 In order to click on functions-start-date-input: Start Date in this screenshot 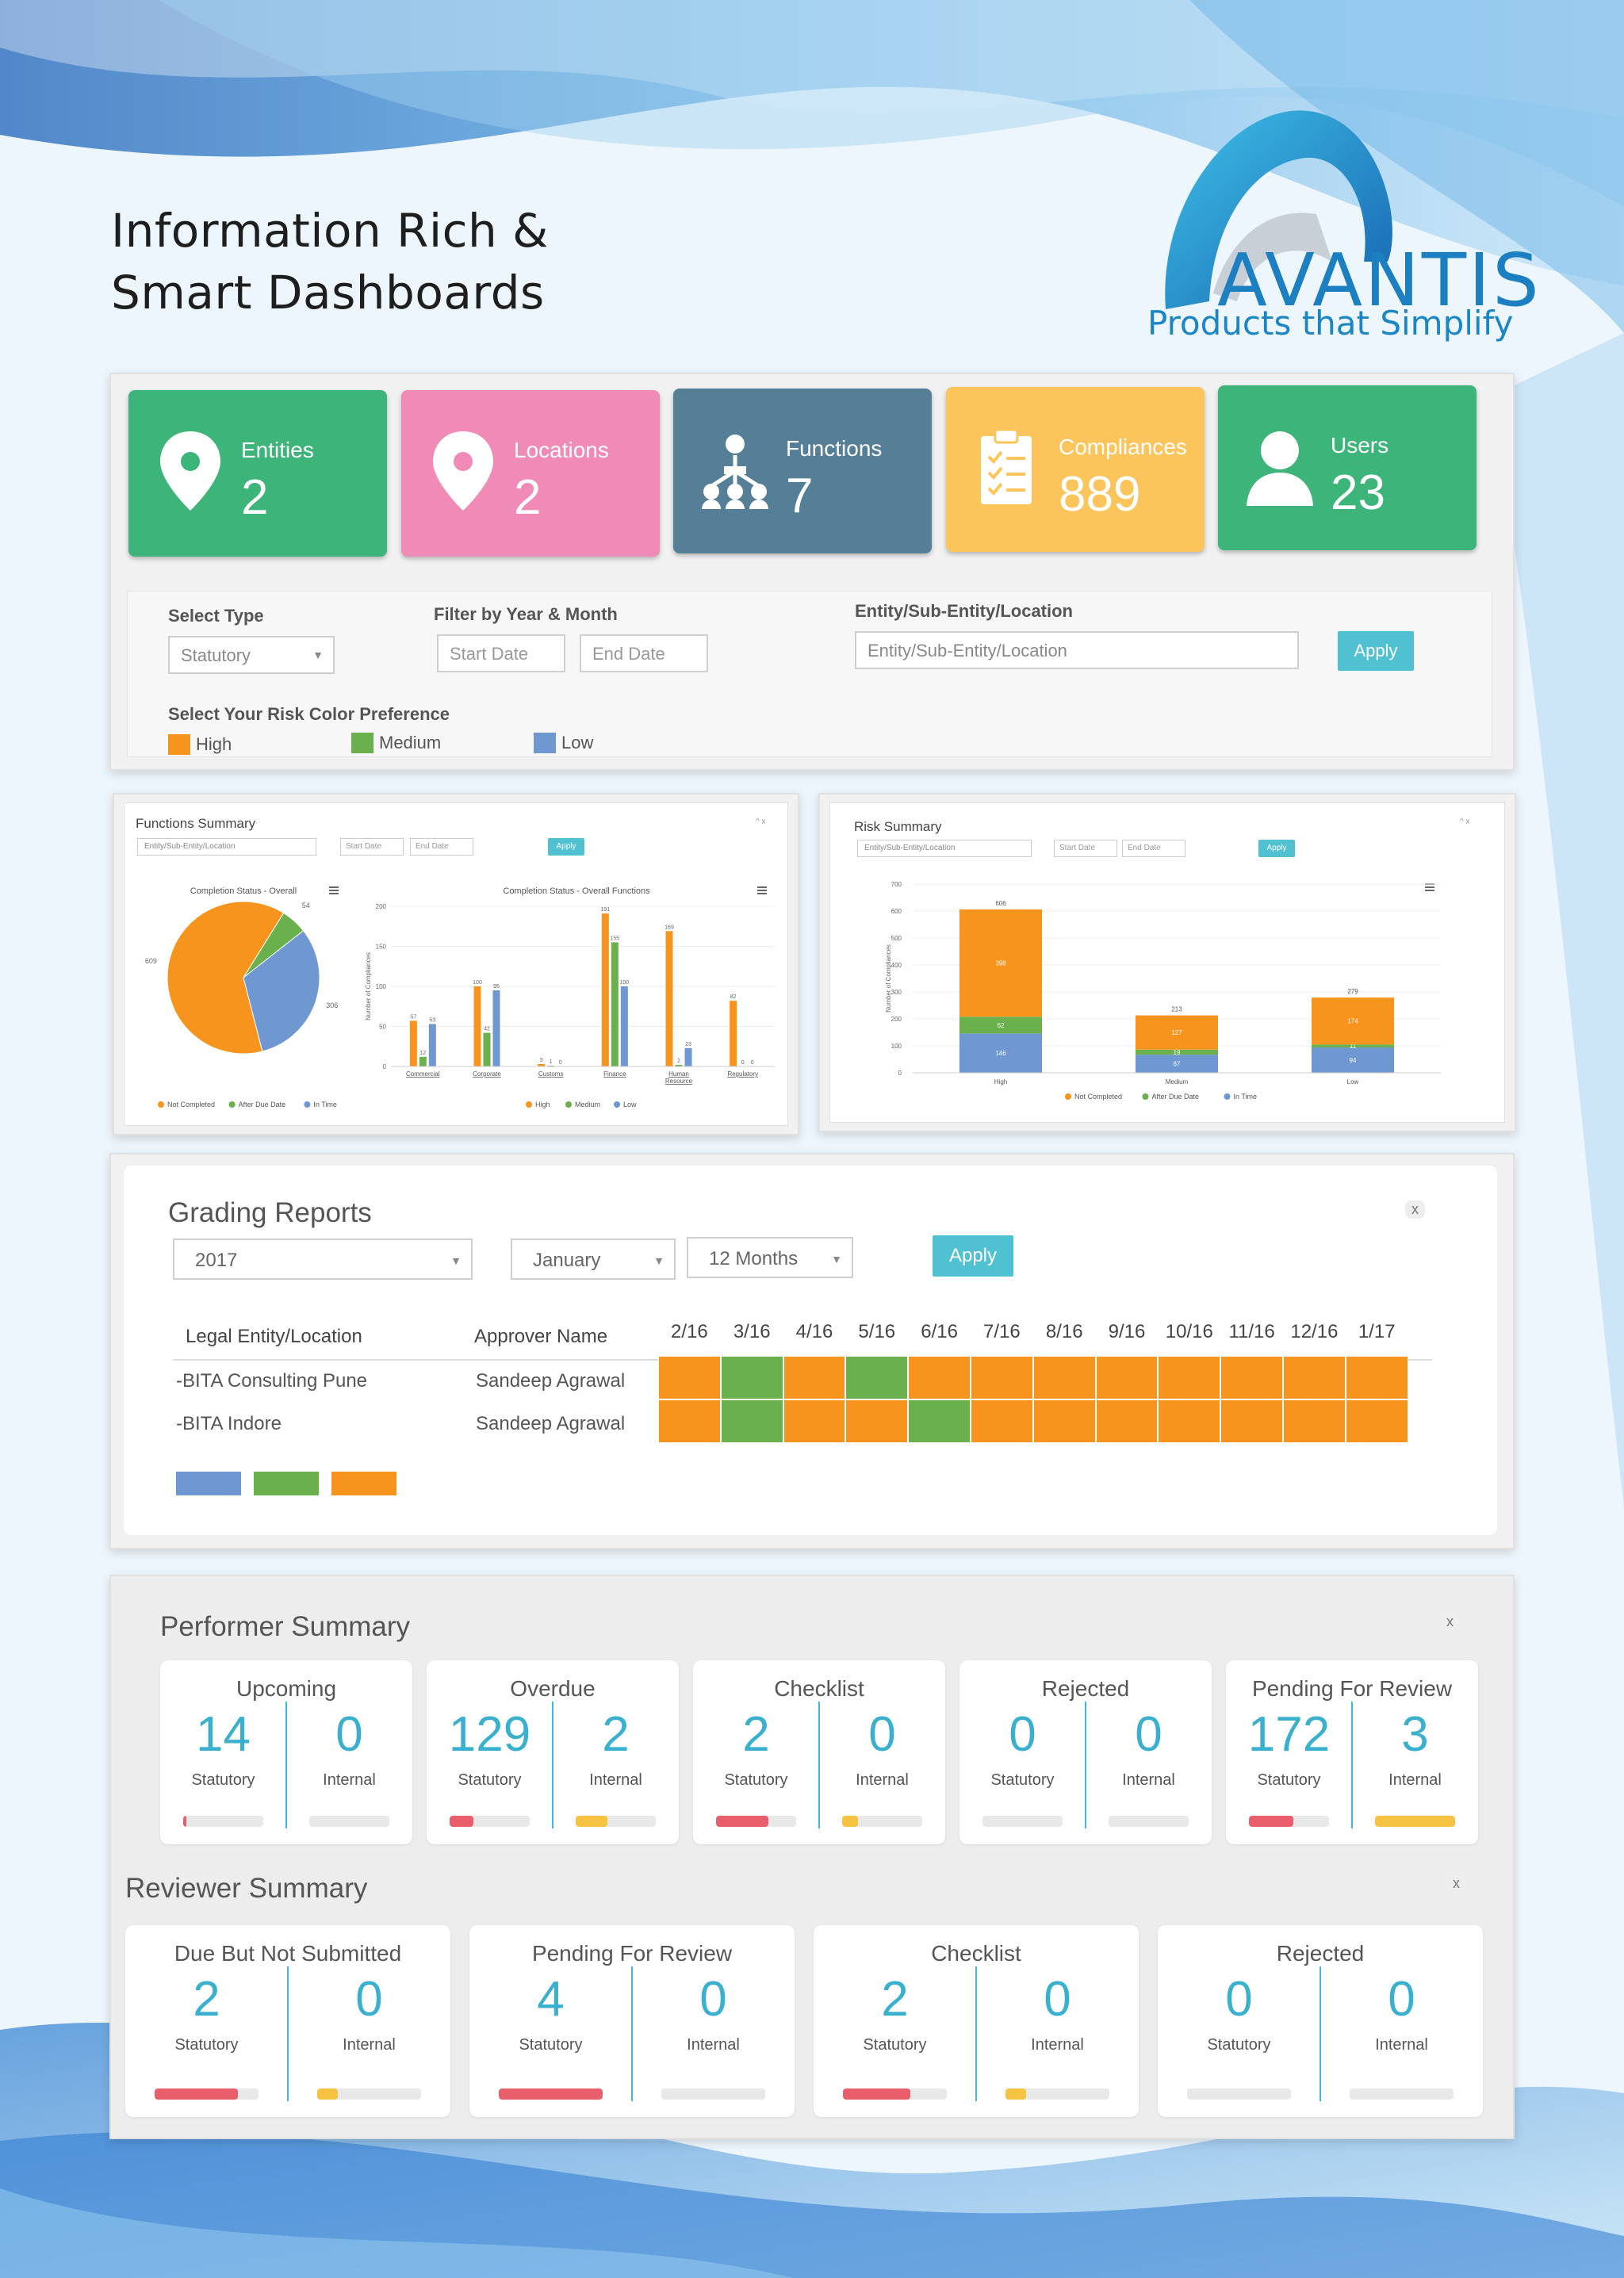, I will do `click(372, 847)`.